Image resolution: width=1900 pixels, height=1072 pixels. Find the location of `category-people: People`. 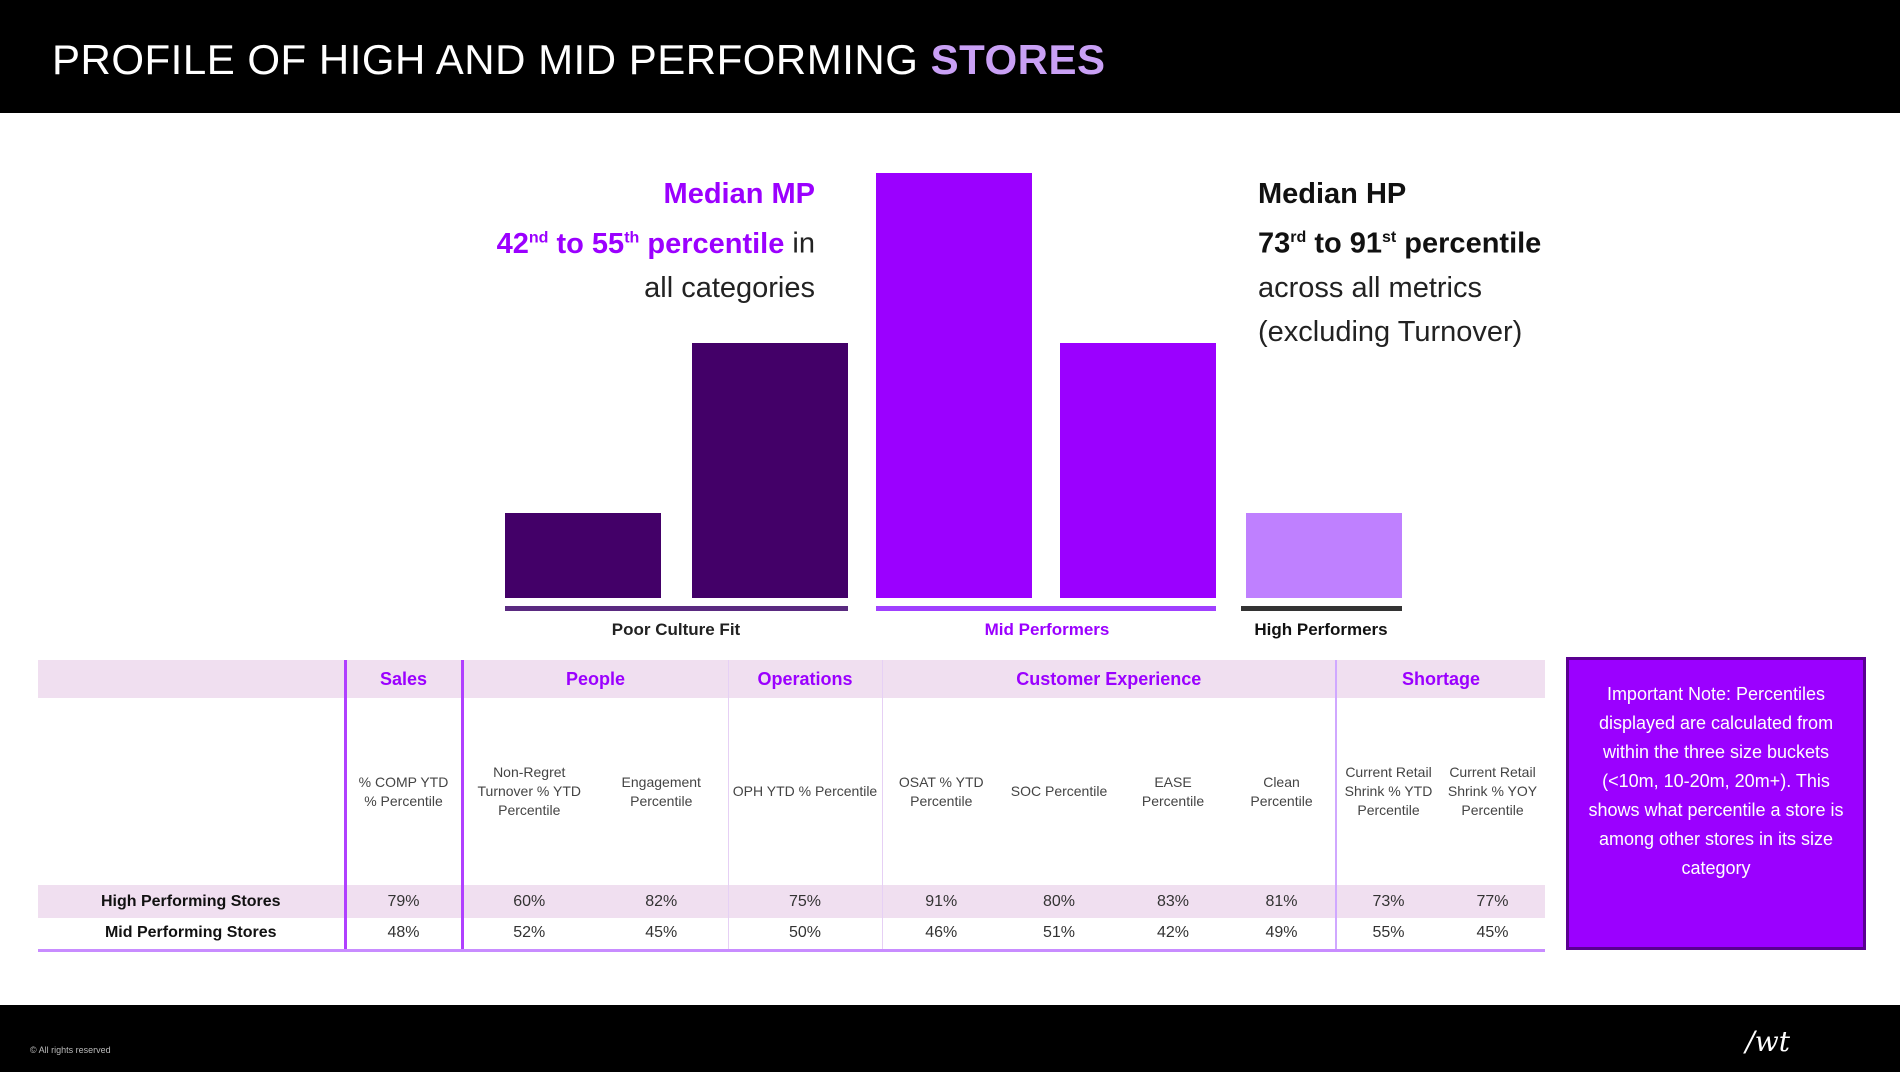

category-people: People is located at coordinates (594, 679).